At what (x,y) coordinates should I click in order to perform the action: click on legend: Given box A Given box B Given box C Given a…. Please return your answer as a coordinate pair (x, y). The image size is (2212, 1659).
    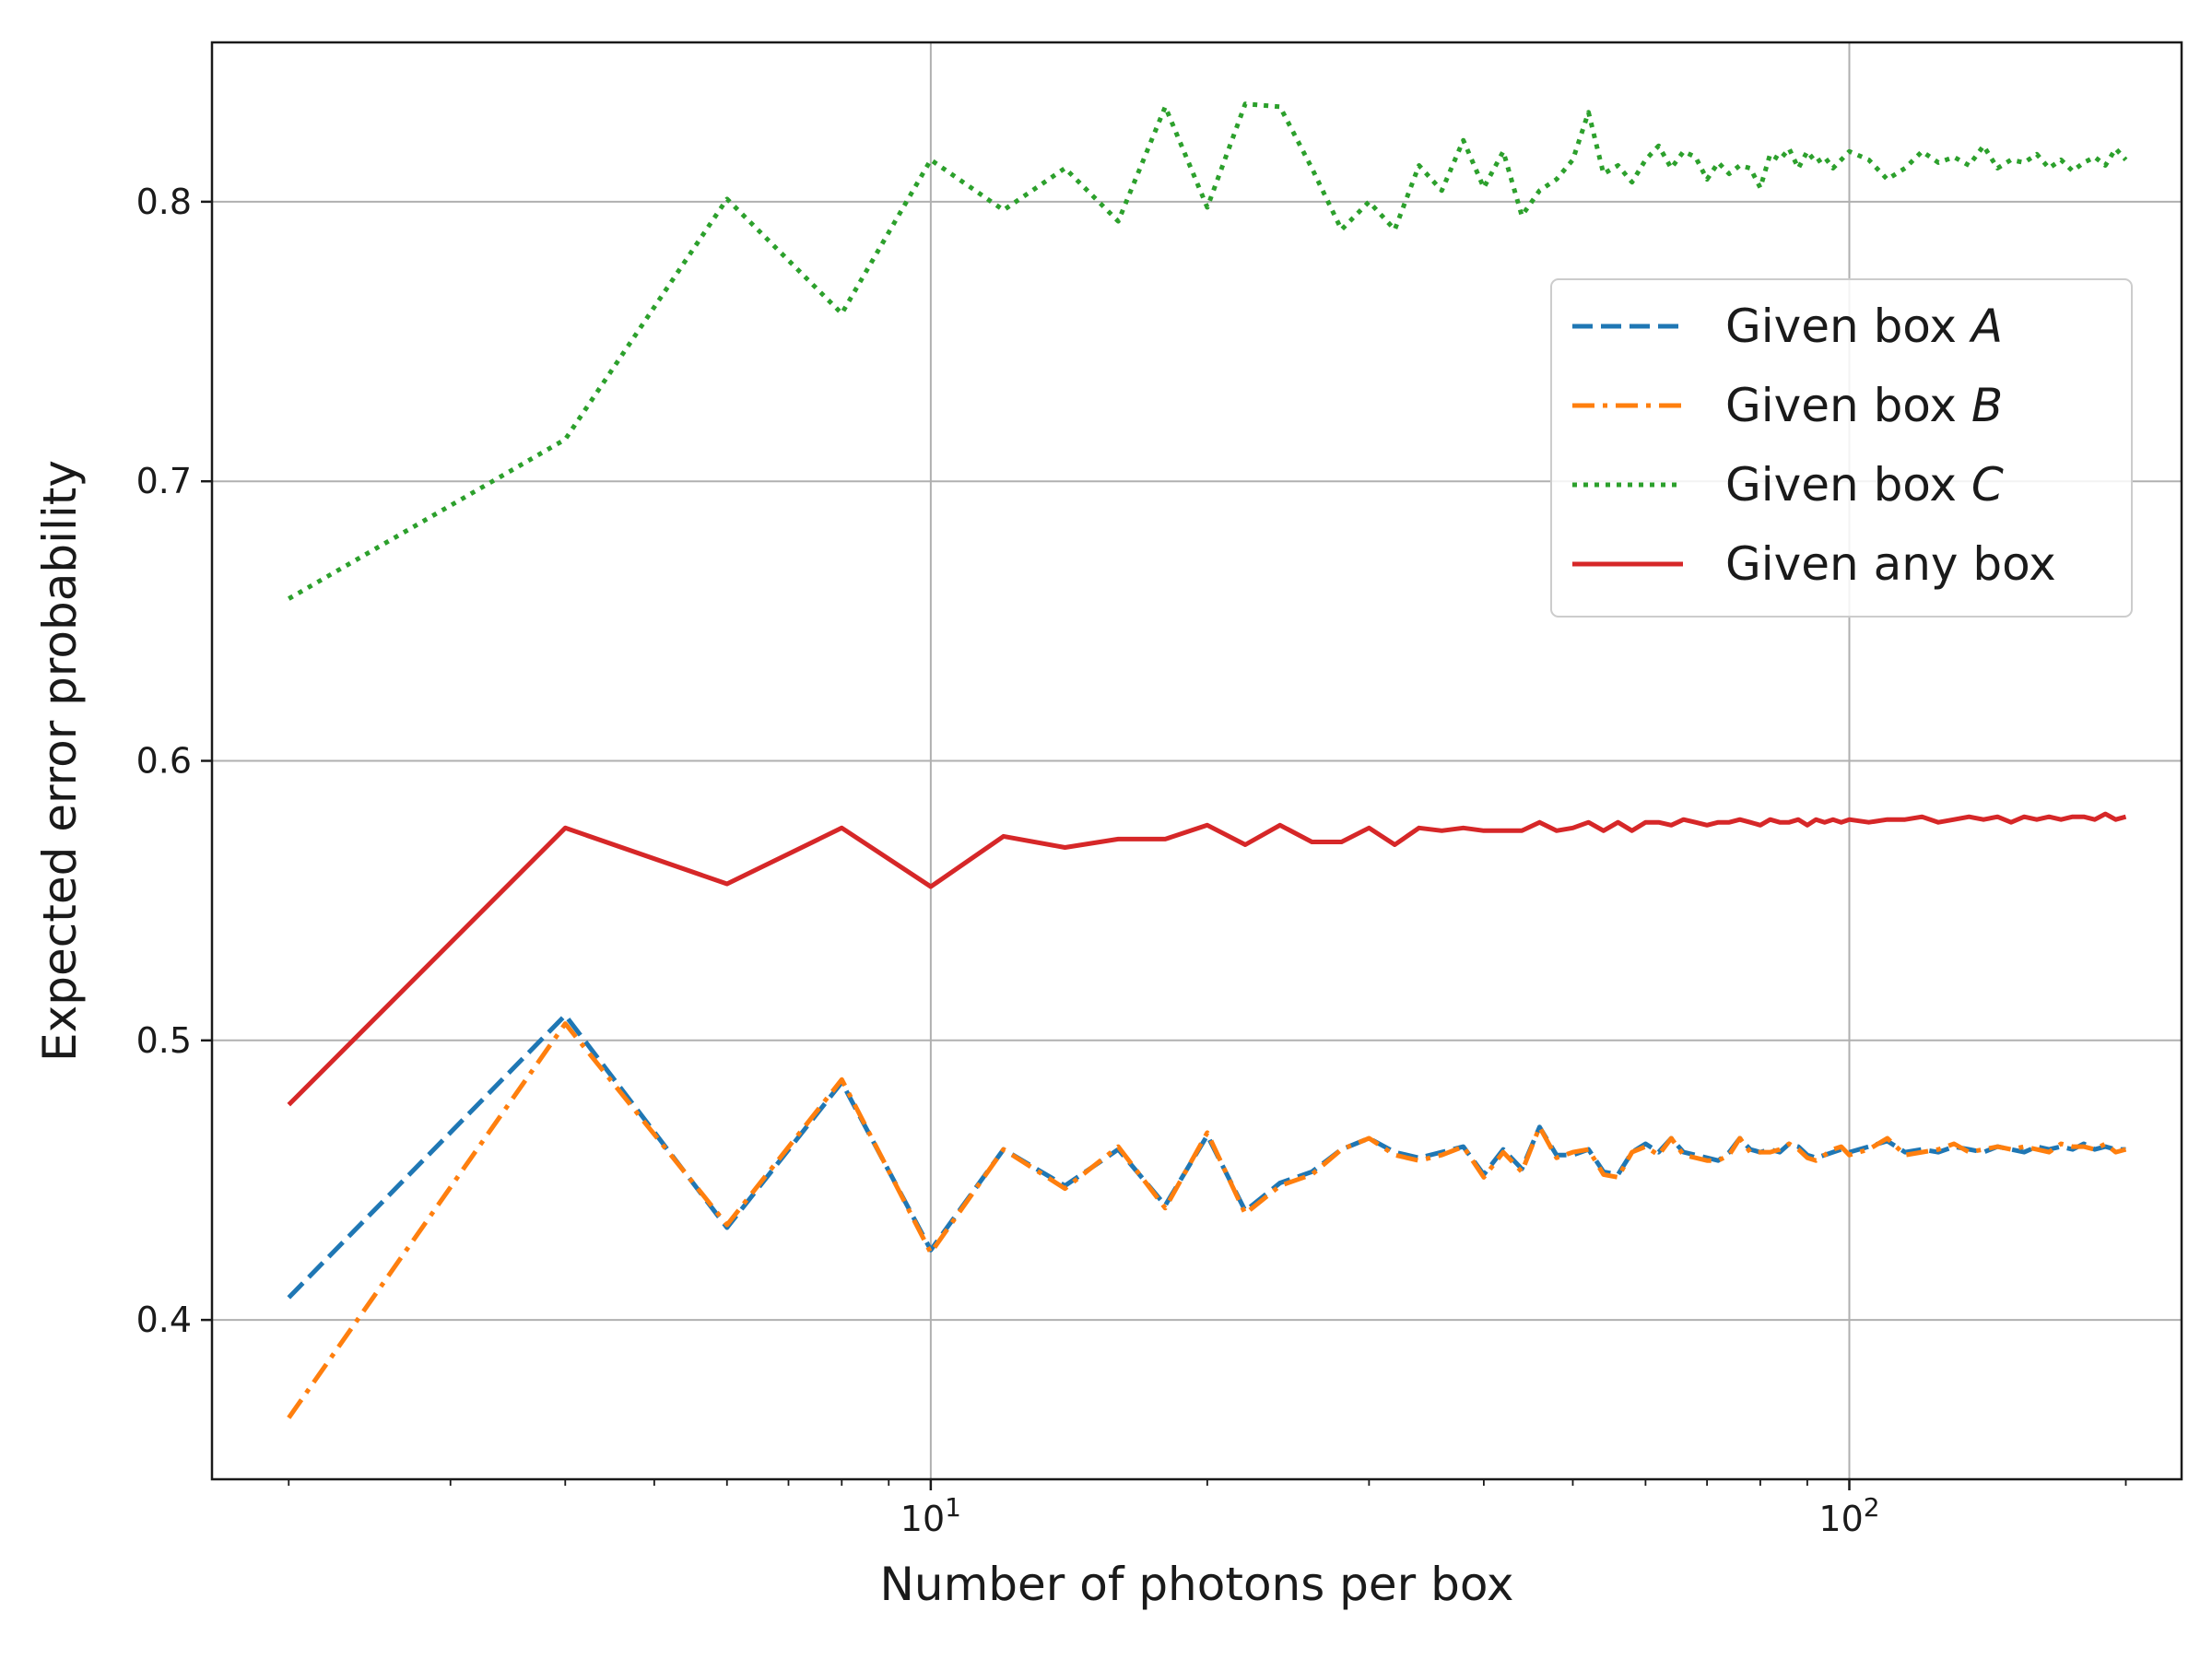
    Looking at the image, I should click on (1841, 448).